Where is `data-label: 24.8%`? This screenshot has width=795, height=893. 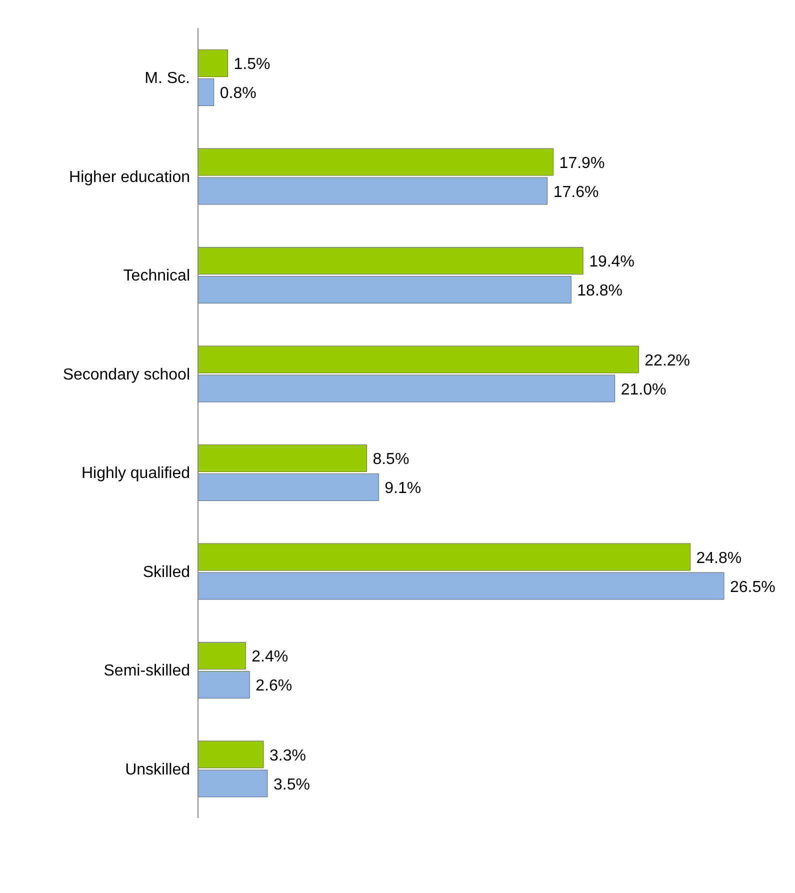
data-label: 24.8% is located at coordinates (719, 558).